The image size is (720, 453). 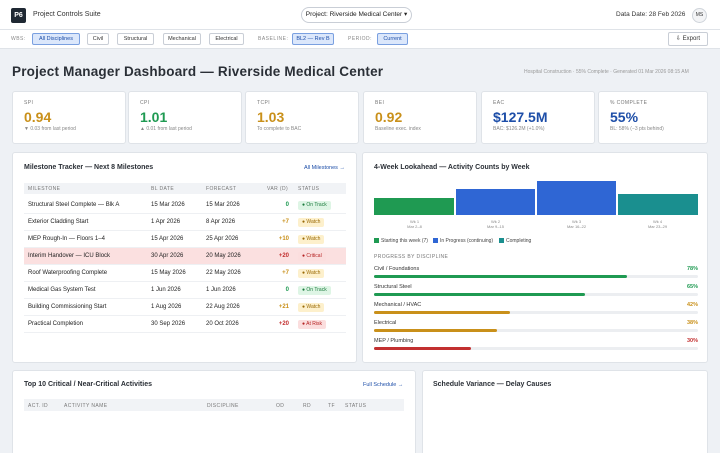 What do you see at coordinates (18, 15) in the screenshot?
I see `app-logo: P6` at bounding box center [18, 15].